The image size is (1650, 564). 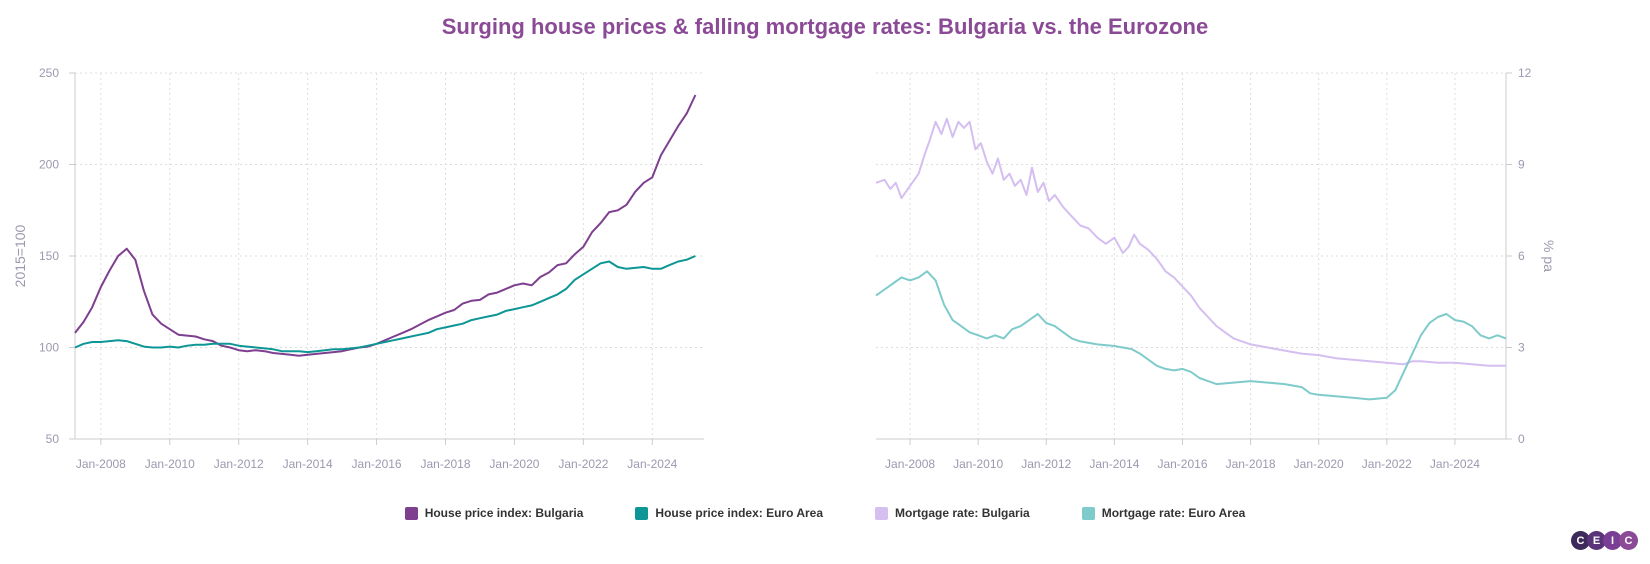 I want to click on legend-label: Mortgage rate: Euro Area, so click(x=1173, y=513).